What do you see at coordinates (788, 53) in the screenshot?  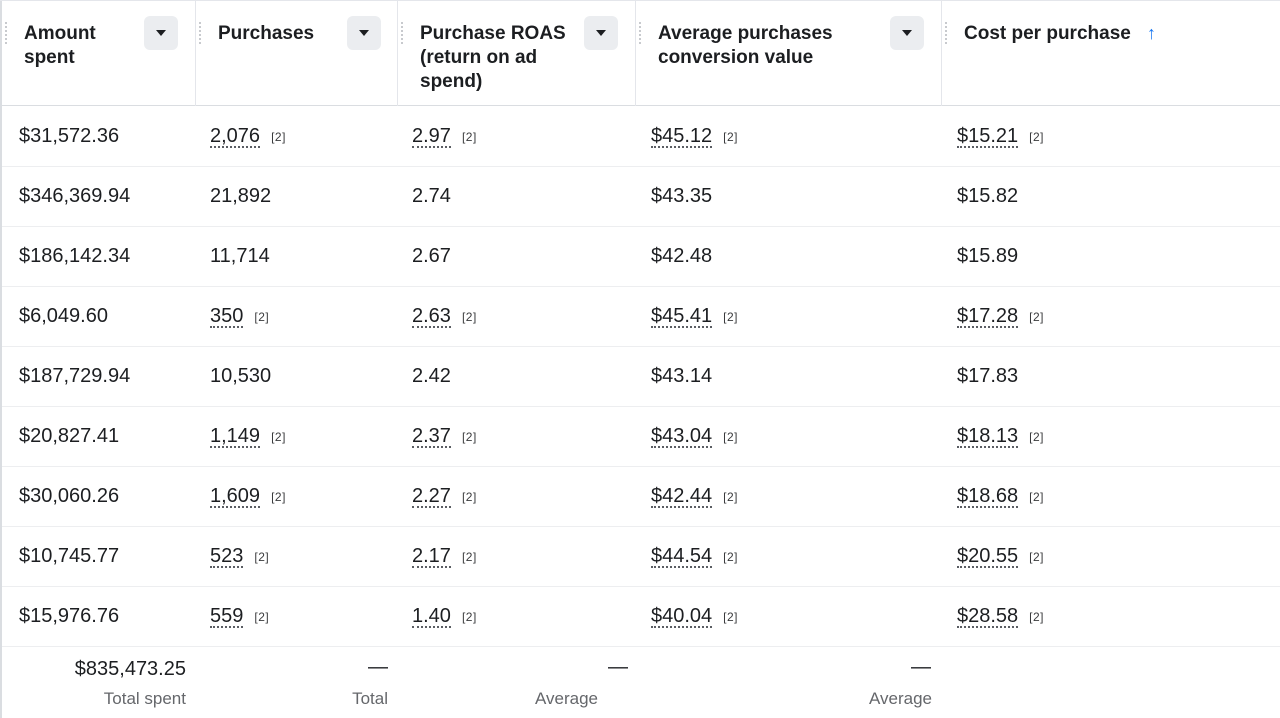 I see `column-header-avg-conversion-value: Average purchases conversion value` at bounding box center [788, 53].